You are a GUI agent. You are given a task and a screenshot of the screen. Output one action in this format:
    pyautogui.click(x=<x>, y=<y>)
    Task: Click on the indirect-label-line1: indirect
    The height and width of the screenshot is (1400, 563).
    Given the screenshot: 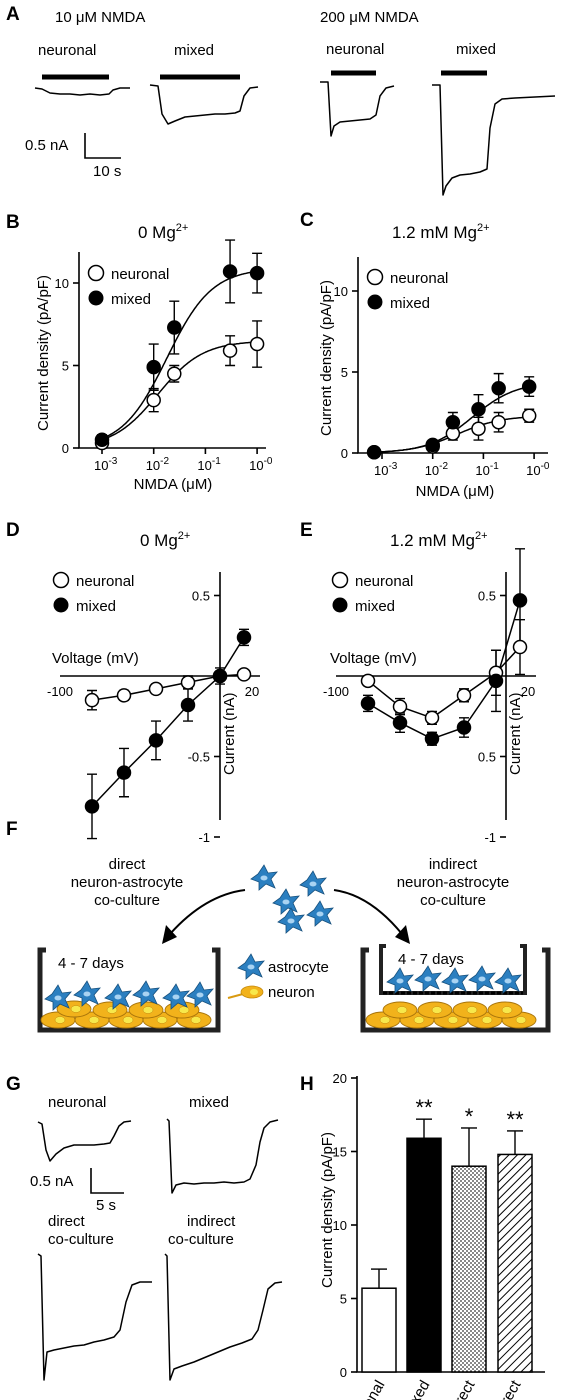 What is the action you would take?
    pyautogui.click(x=453, y=864)
    